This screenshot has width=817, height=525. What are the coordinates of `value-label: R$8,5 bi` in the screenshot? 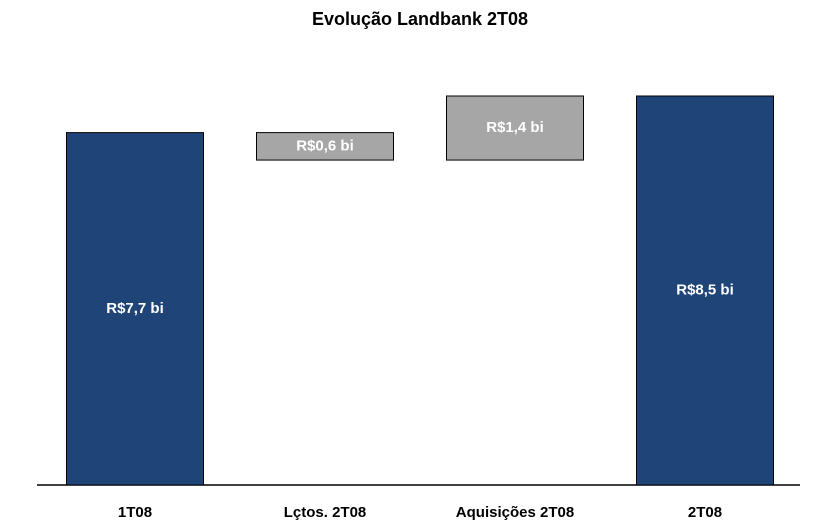 It's located at (705, 289).